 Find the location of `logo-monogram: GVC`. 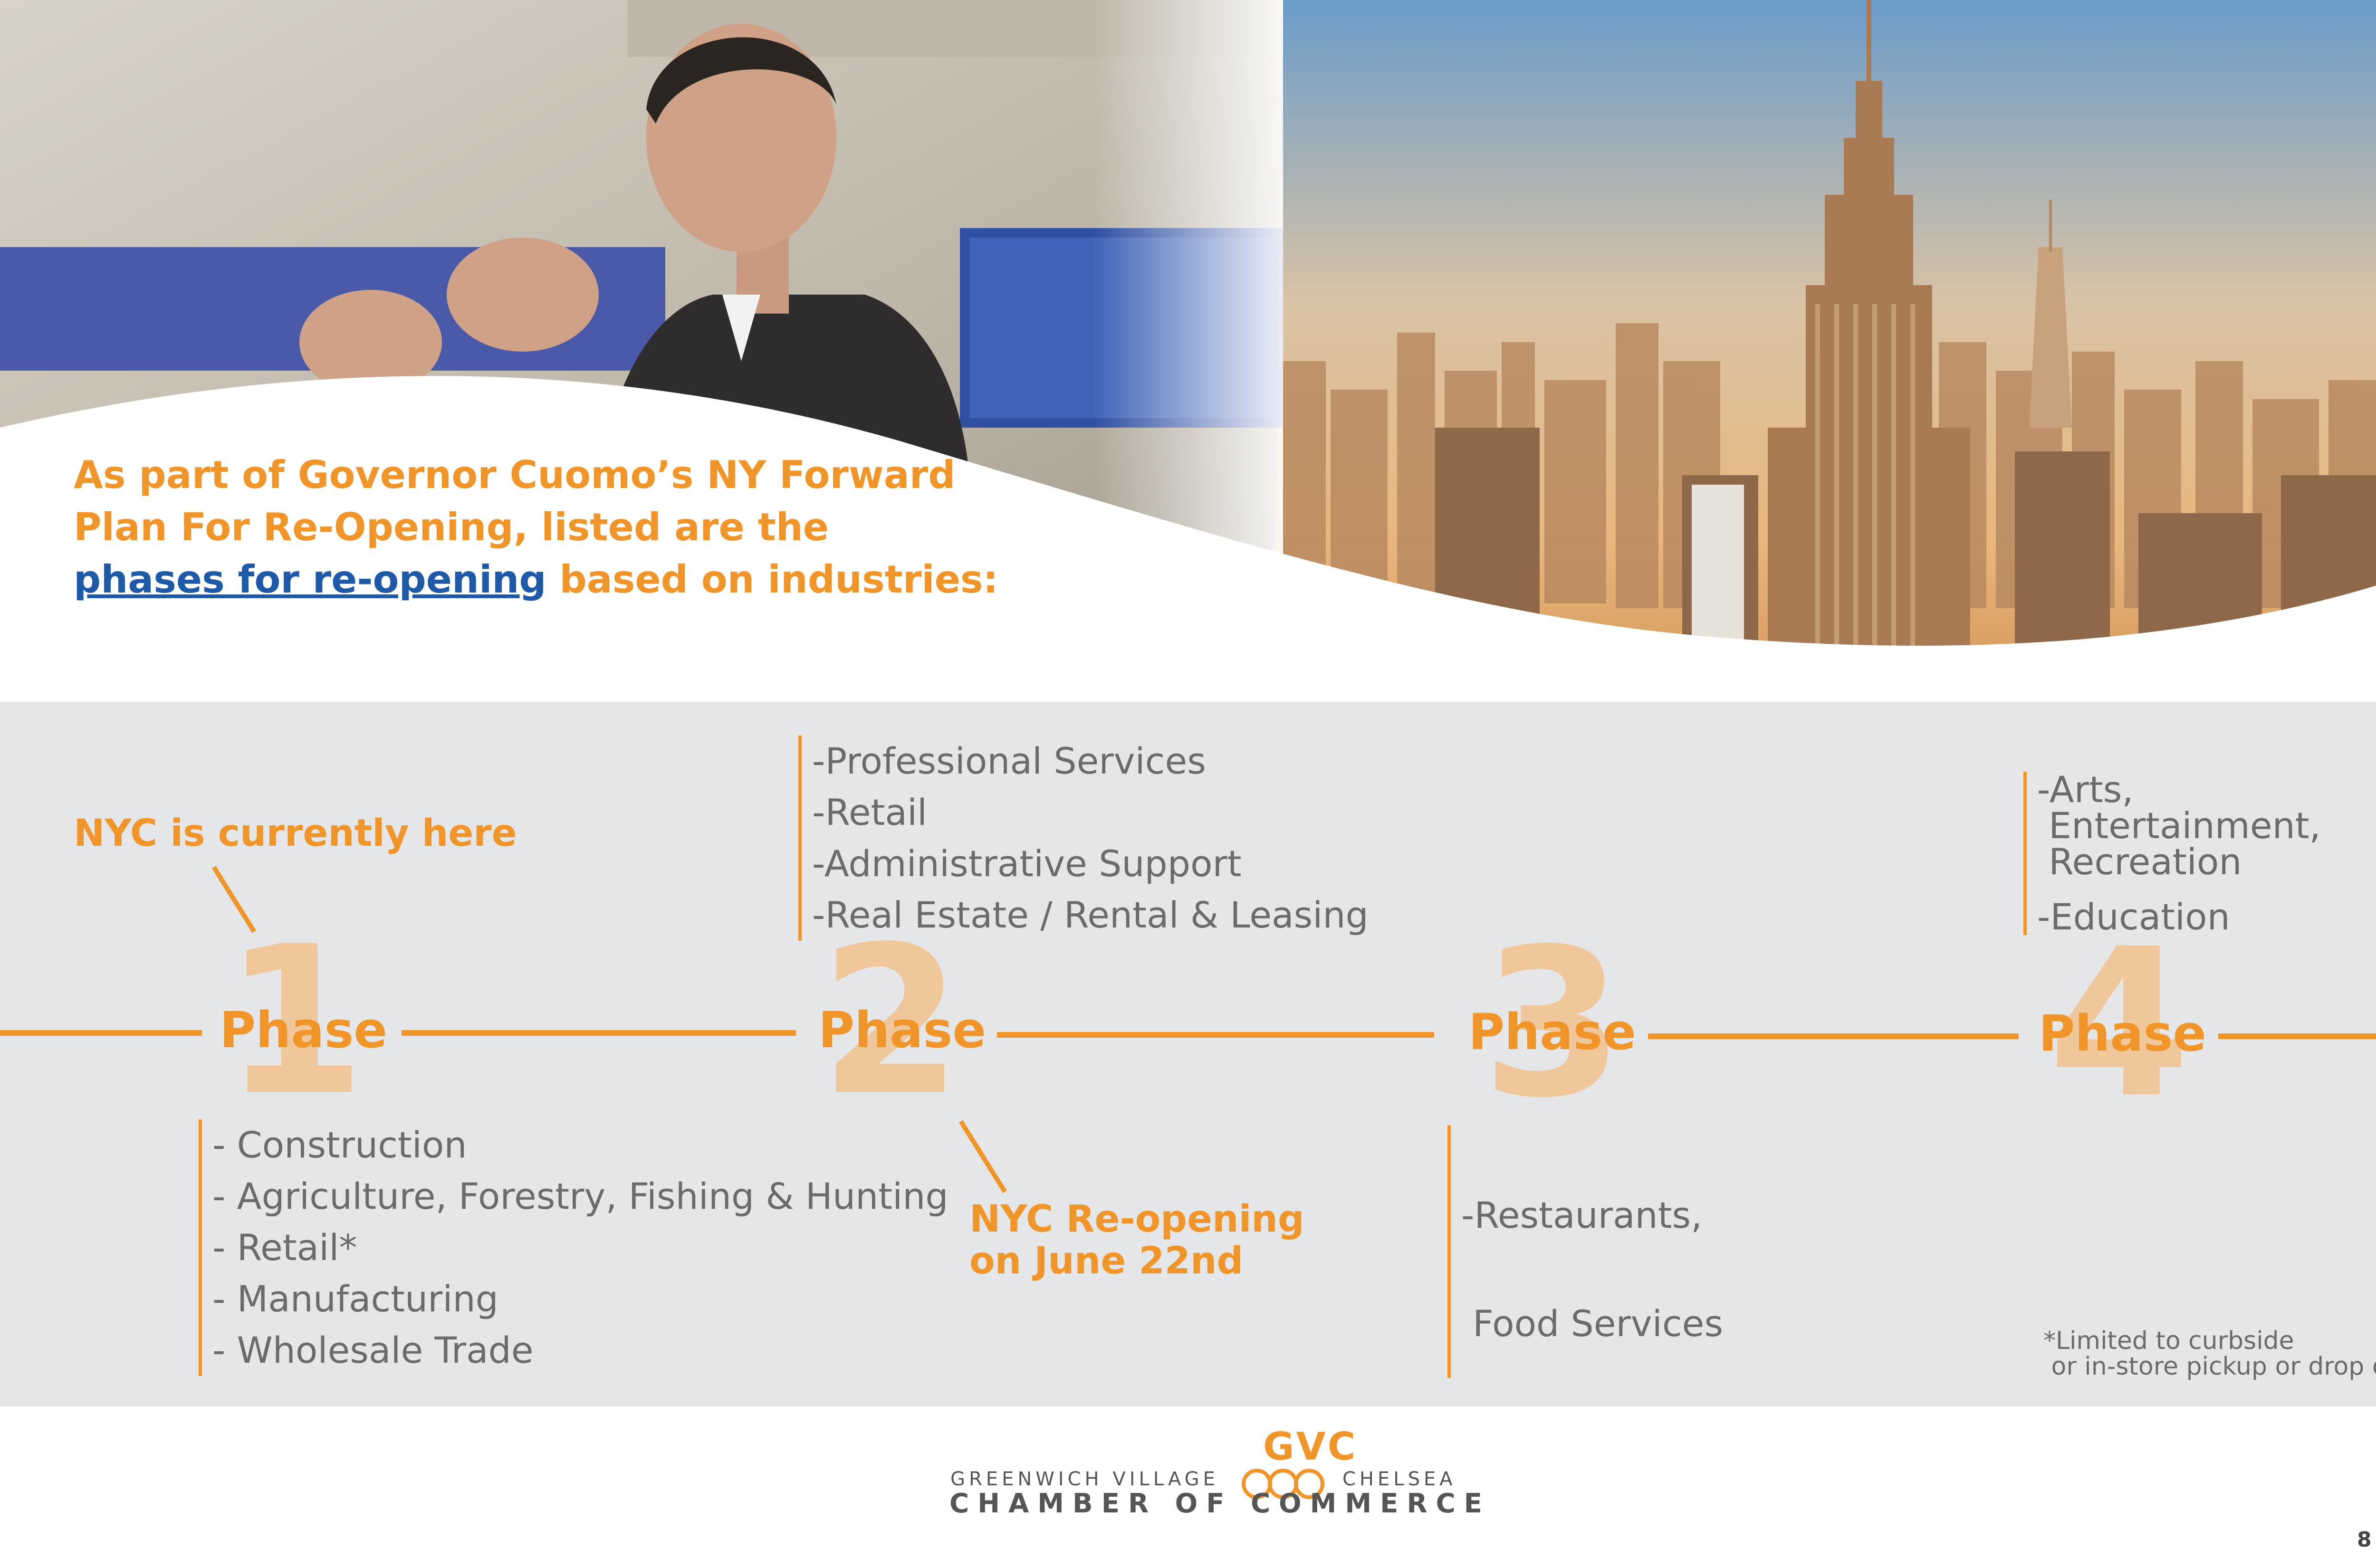

logo-monogram: GVC is located at coordinates (1310, 1447).